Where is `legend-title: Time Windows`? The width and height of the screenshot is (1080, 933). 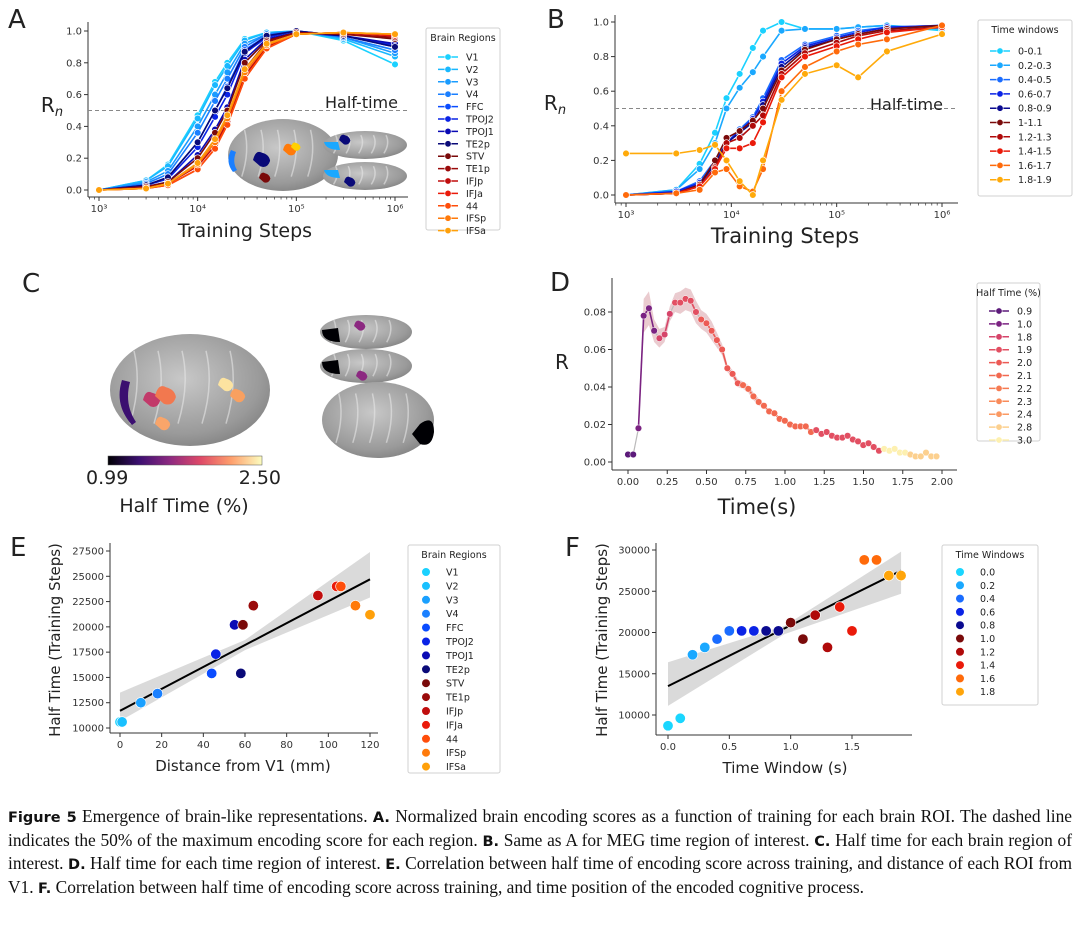
legend-title: Time Windows is located at coordinates (990, 555).